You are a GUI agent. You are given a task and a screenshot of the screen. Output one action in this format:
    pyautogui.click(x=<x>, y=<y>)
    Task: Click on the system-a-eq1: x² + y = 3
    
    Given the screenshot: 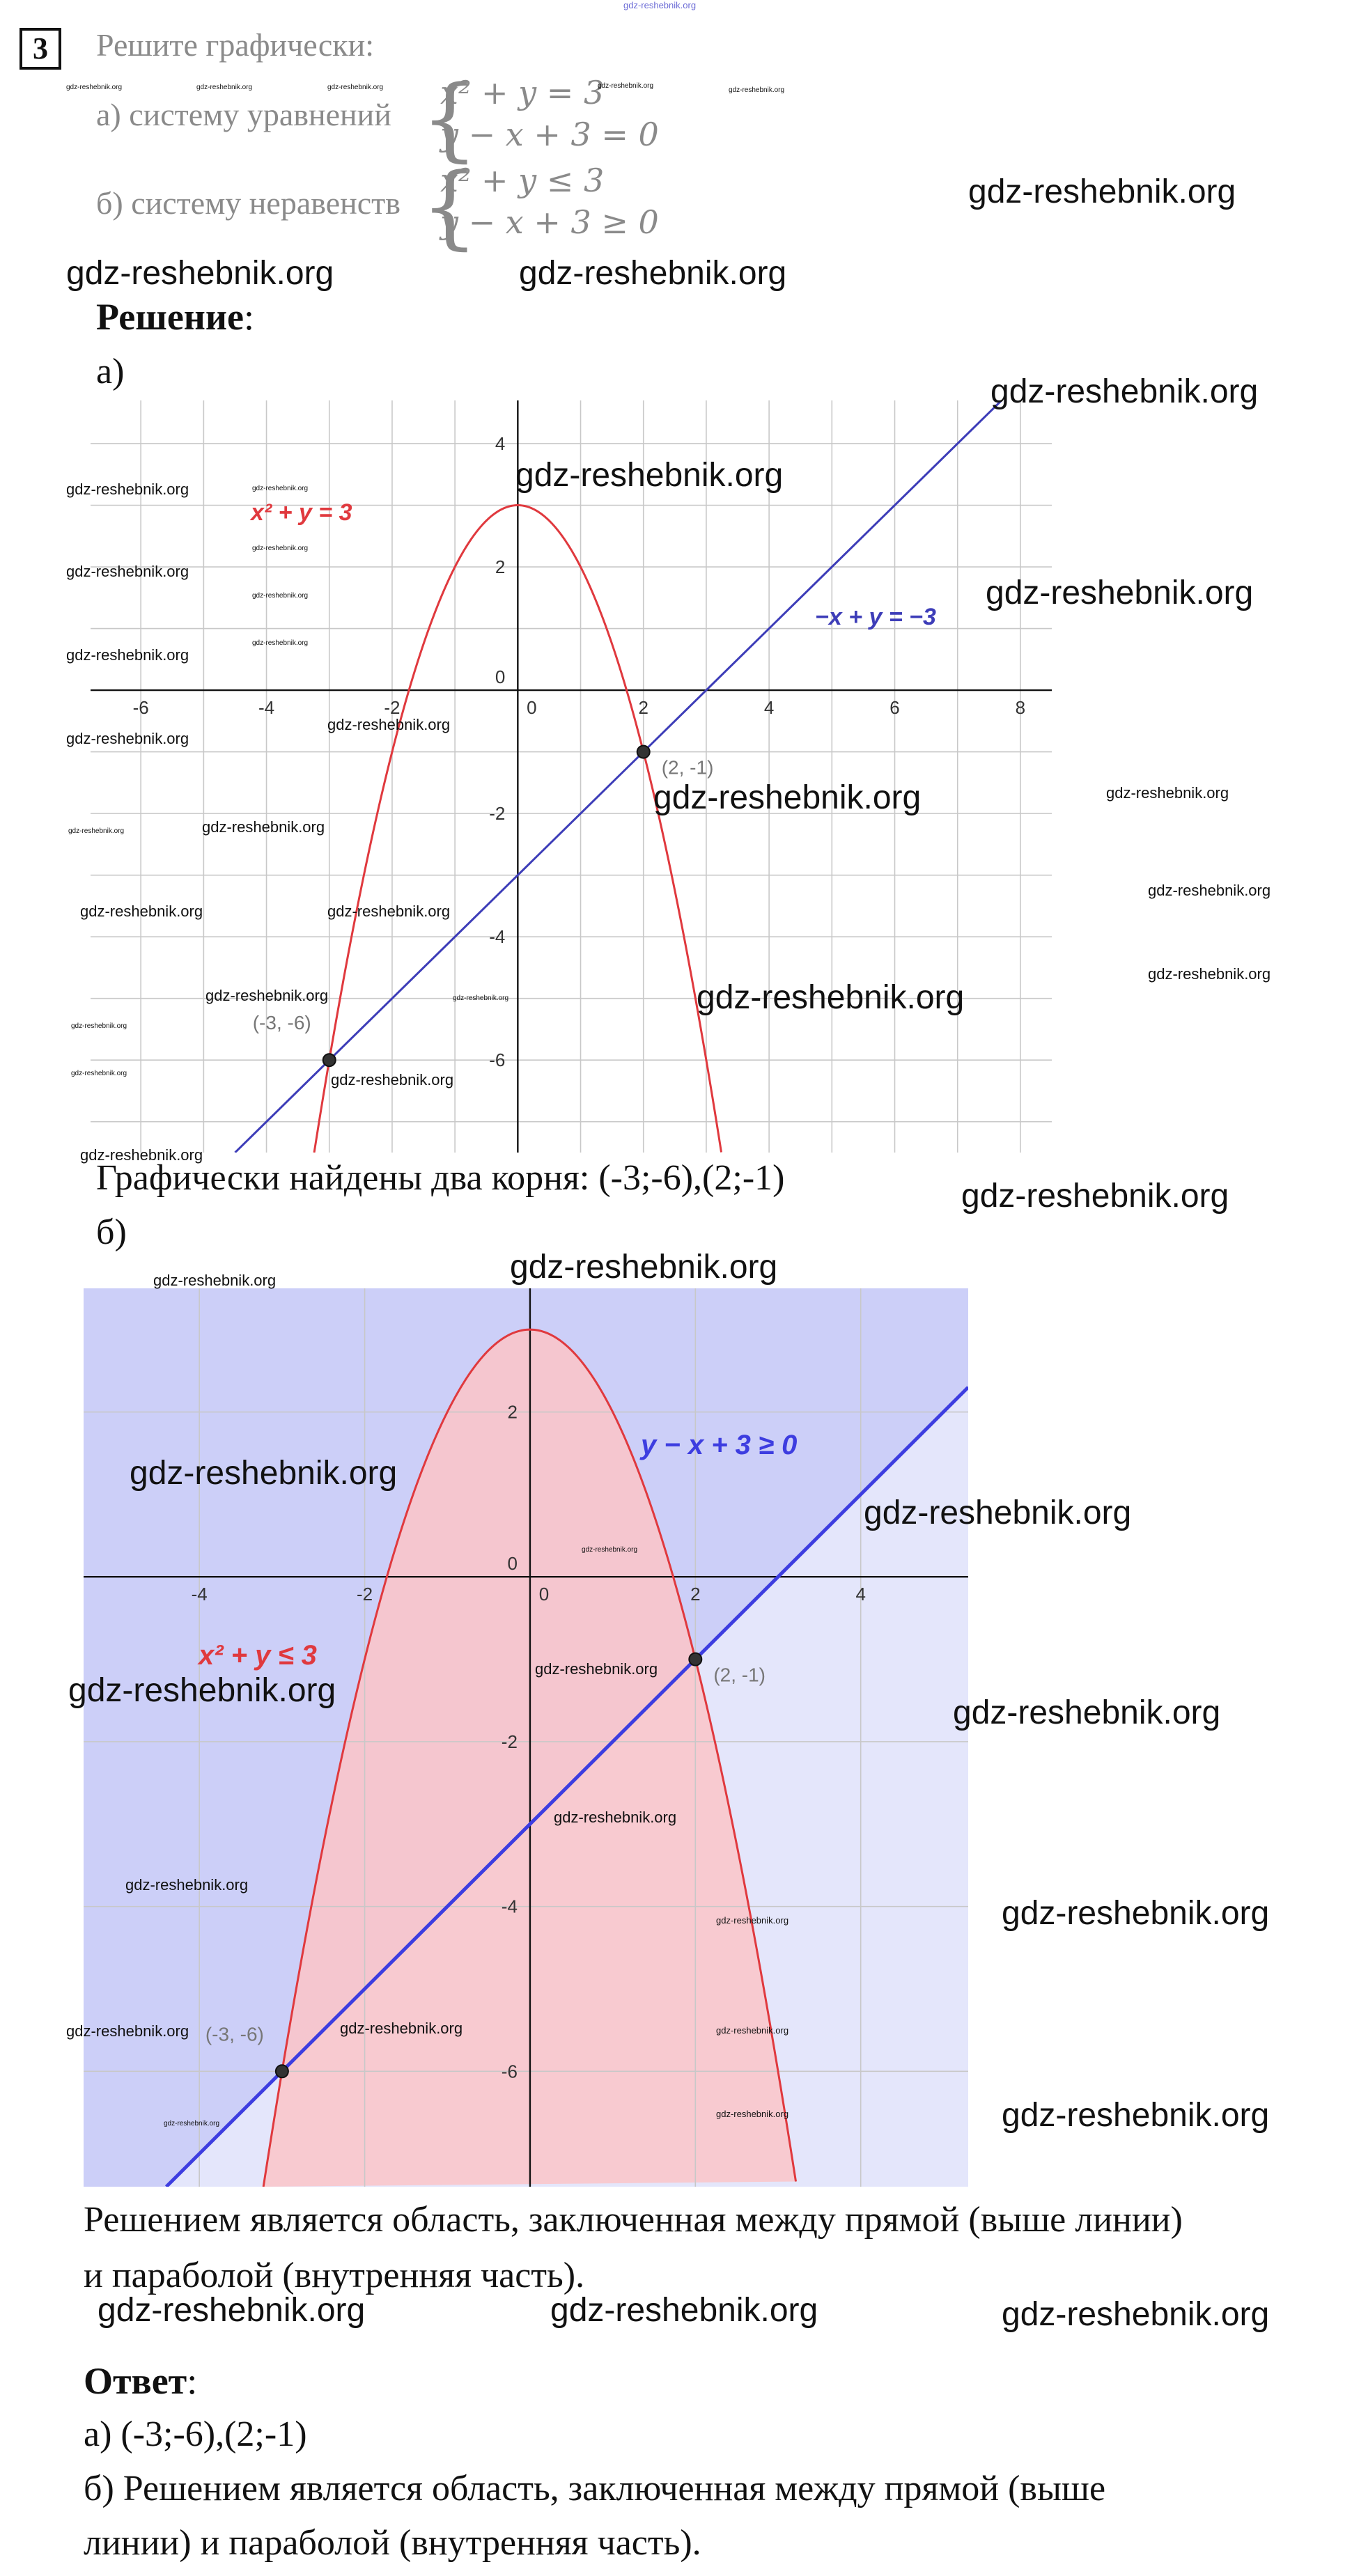 What is the action you would take?
    pyautogui.click(x=522, y=93)
    